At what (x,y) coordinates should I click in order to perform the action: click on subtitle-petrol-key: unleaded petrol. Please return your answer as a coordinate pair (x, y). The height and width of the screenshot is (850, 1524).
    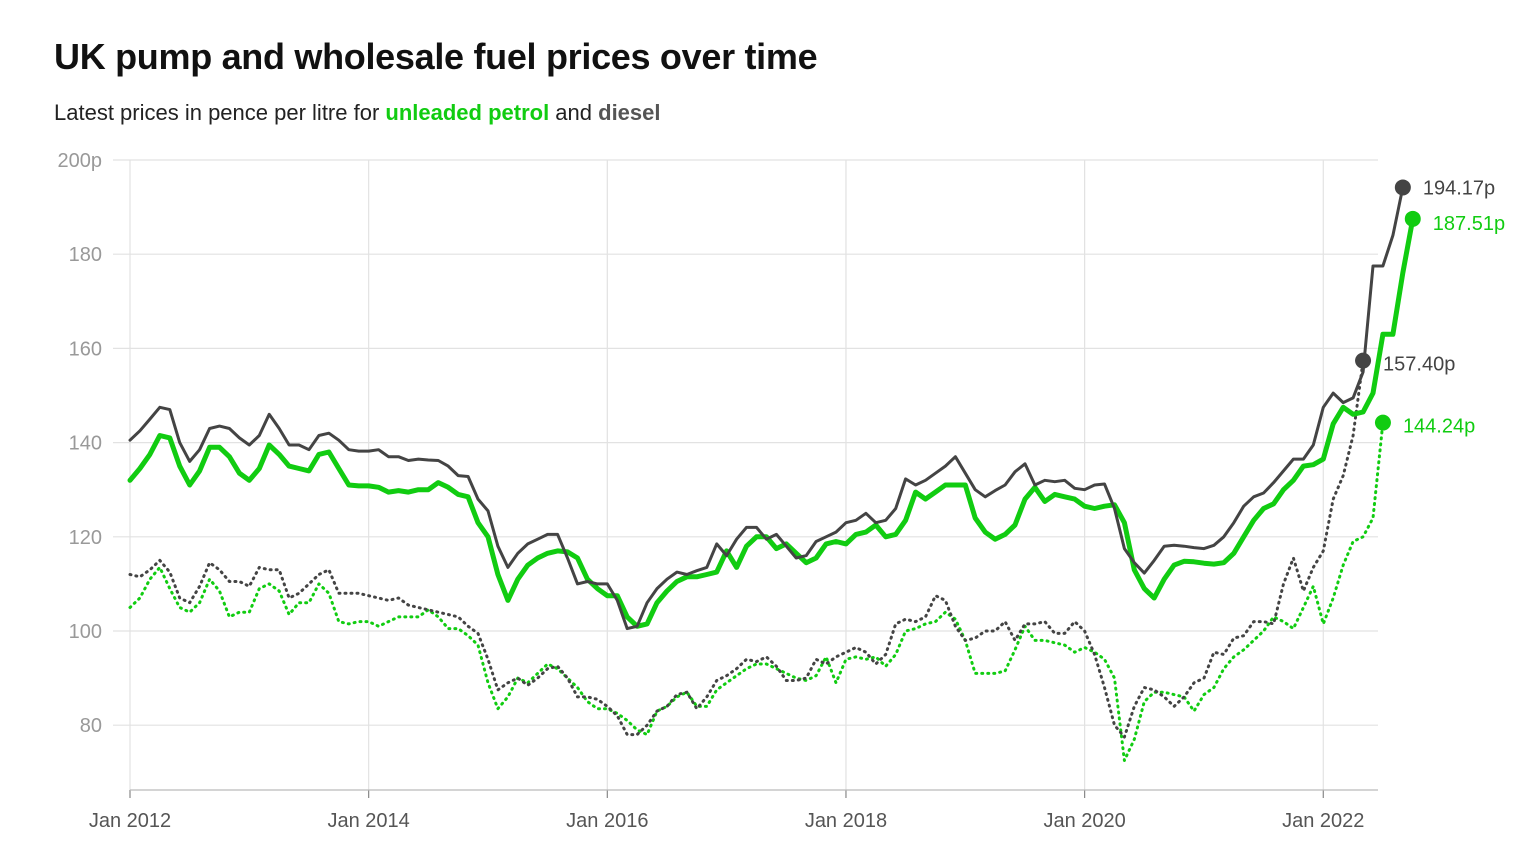
    Looking at the image, I should click on (467, 112).